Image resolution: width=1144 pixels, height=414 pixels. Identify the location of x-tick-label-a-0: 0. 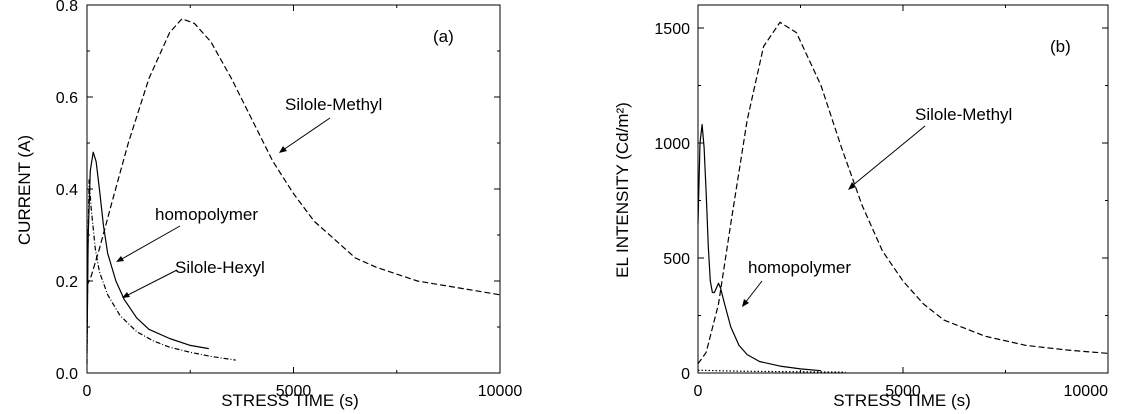
(87, 391).